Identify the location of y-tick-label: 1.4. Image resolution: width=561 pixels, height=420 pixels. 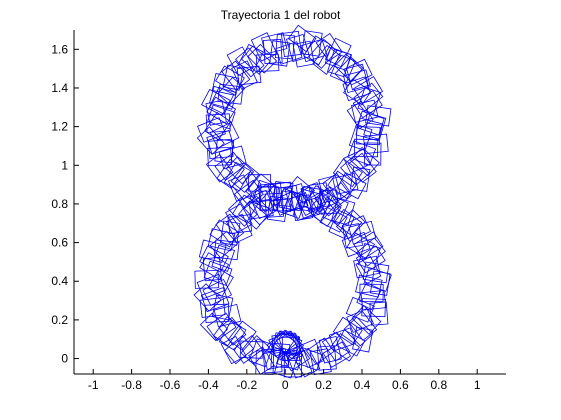
(59, 88).